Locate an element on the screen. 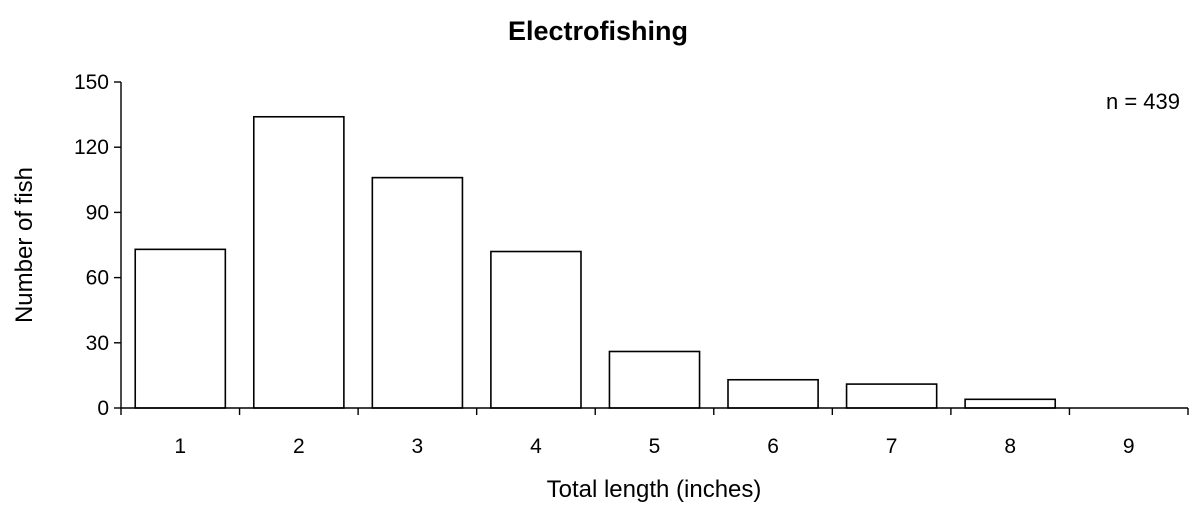 This screenshot has width=1196, height=510. y-tick-label: 30 is located at coordinates (97, 343).